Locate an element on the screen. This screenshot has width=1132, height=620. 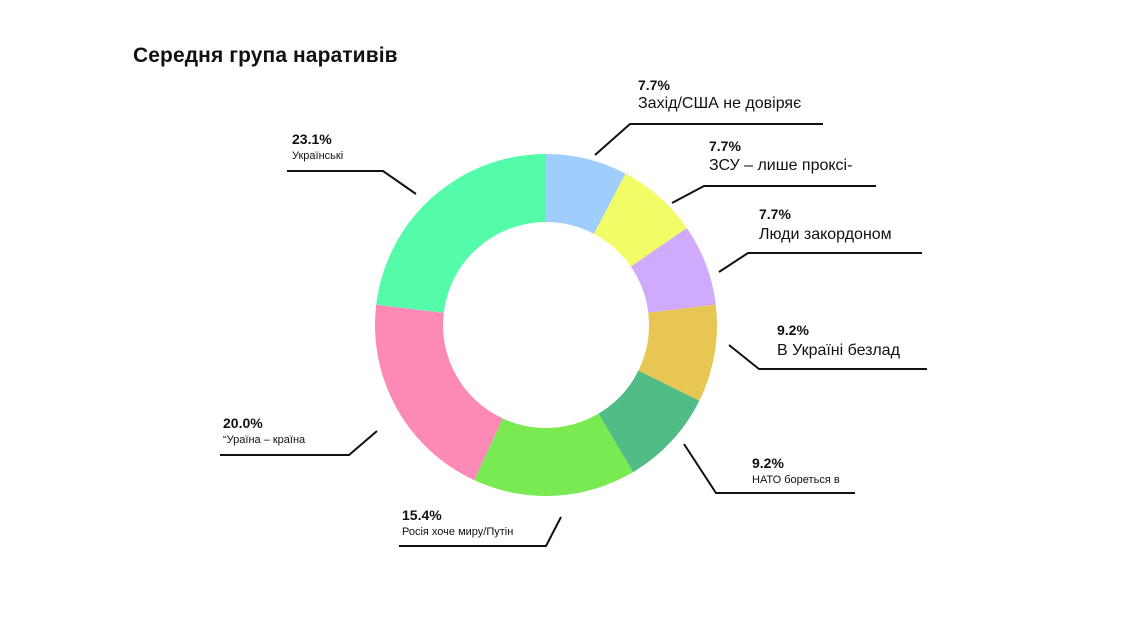
slice-category-label: Люди закордоном is located at coordinates (825, 234).